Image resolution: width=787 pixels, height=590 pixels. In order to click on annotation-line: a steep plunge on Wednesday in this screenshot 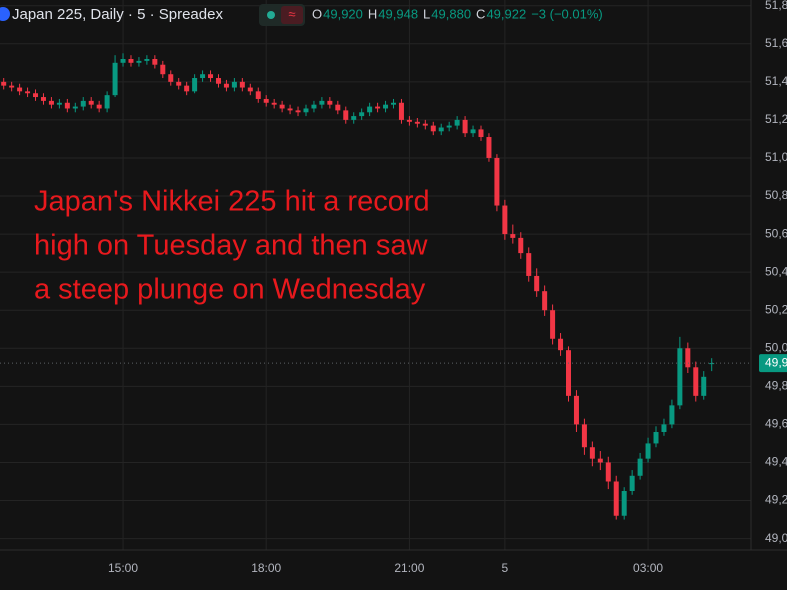, I will do `click(230, 290)`.